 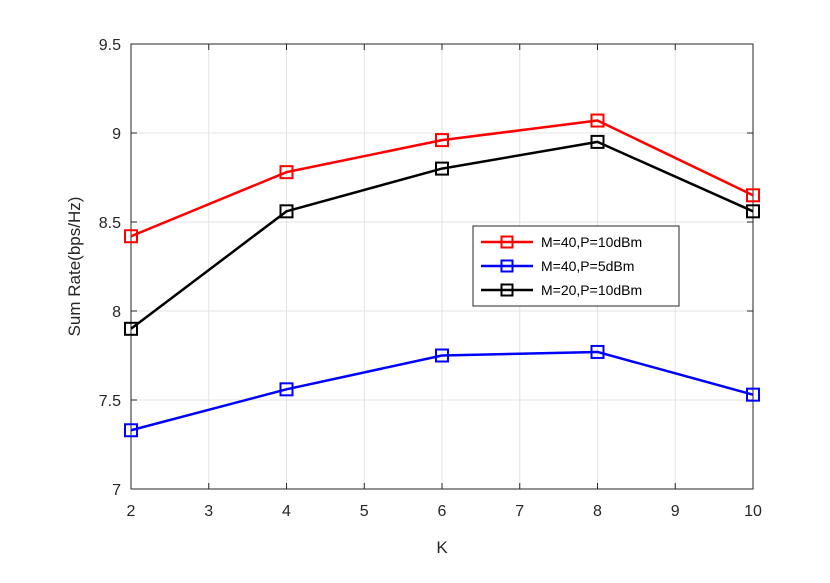 What do you see at coordinates (442, 547) in the screenshot?
I see `x-axis-label: K` at bounding box center [442, 547].